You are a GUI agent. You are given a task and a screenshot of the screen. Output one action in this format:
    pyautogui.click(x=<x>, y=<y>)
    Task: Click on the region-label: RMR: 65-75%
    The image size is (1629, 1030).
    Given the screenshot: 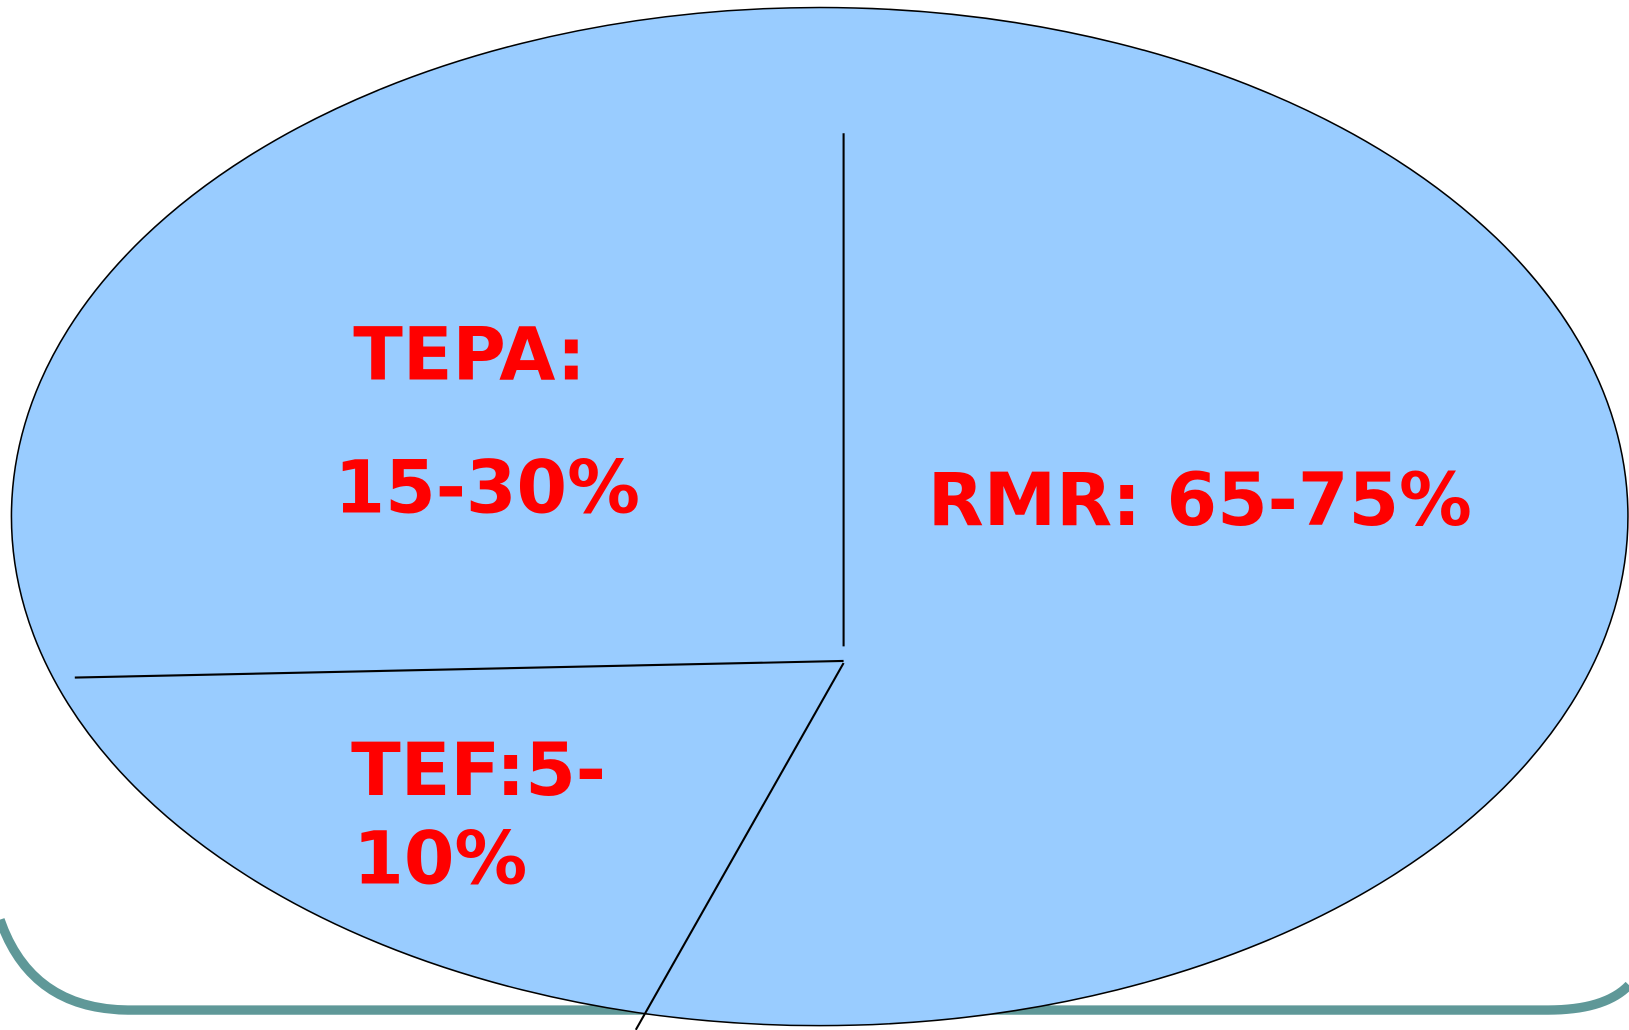 What is the action you would take?
    pyautogui.click(x=1200, y=500)
    